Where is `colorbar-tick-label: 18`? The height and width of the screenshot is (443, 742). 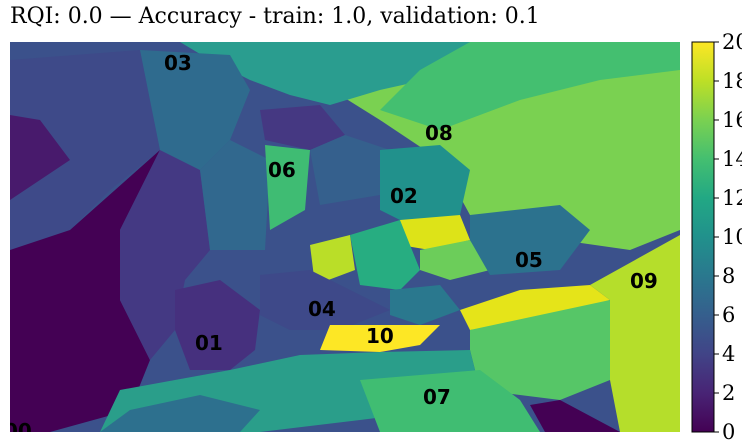 colorbar-tick-label: 18 is located at coordinates (732, 81).